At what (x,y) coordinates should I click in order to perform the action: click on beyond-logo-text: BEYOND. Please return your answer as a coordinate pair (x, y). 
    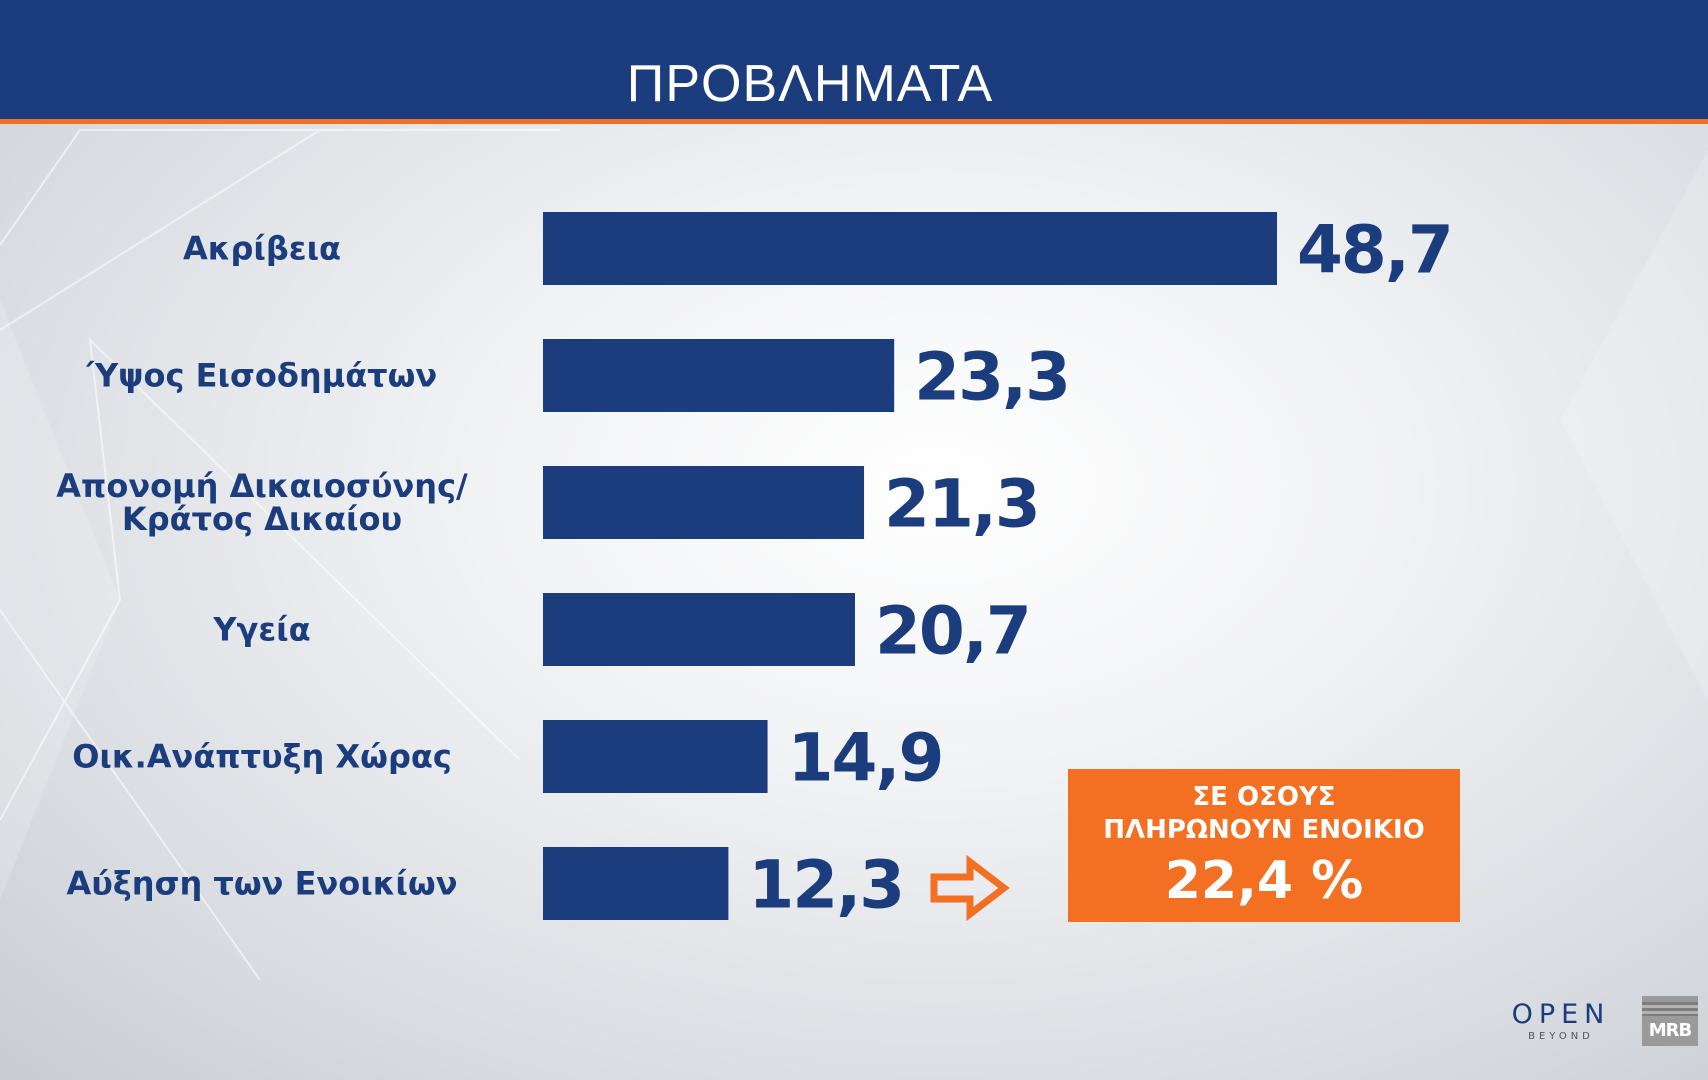
    Looking at the image, I should click on (1561, 1036).